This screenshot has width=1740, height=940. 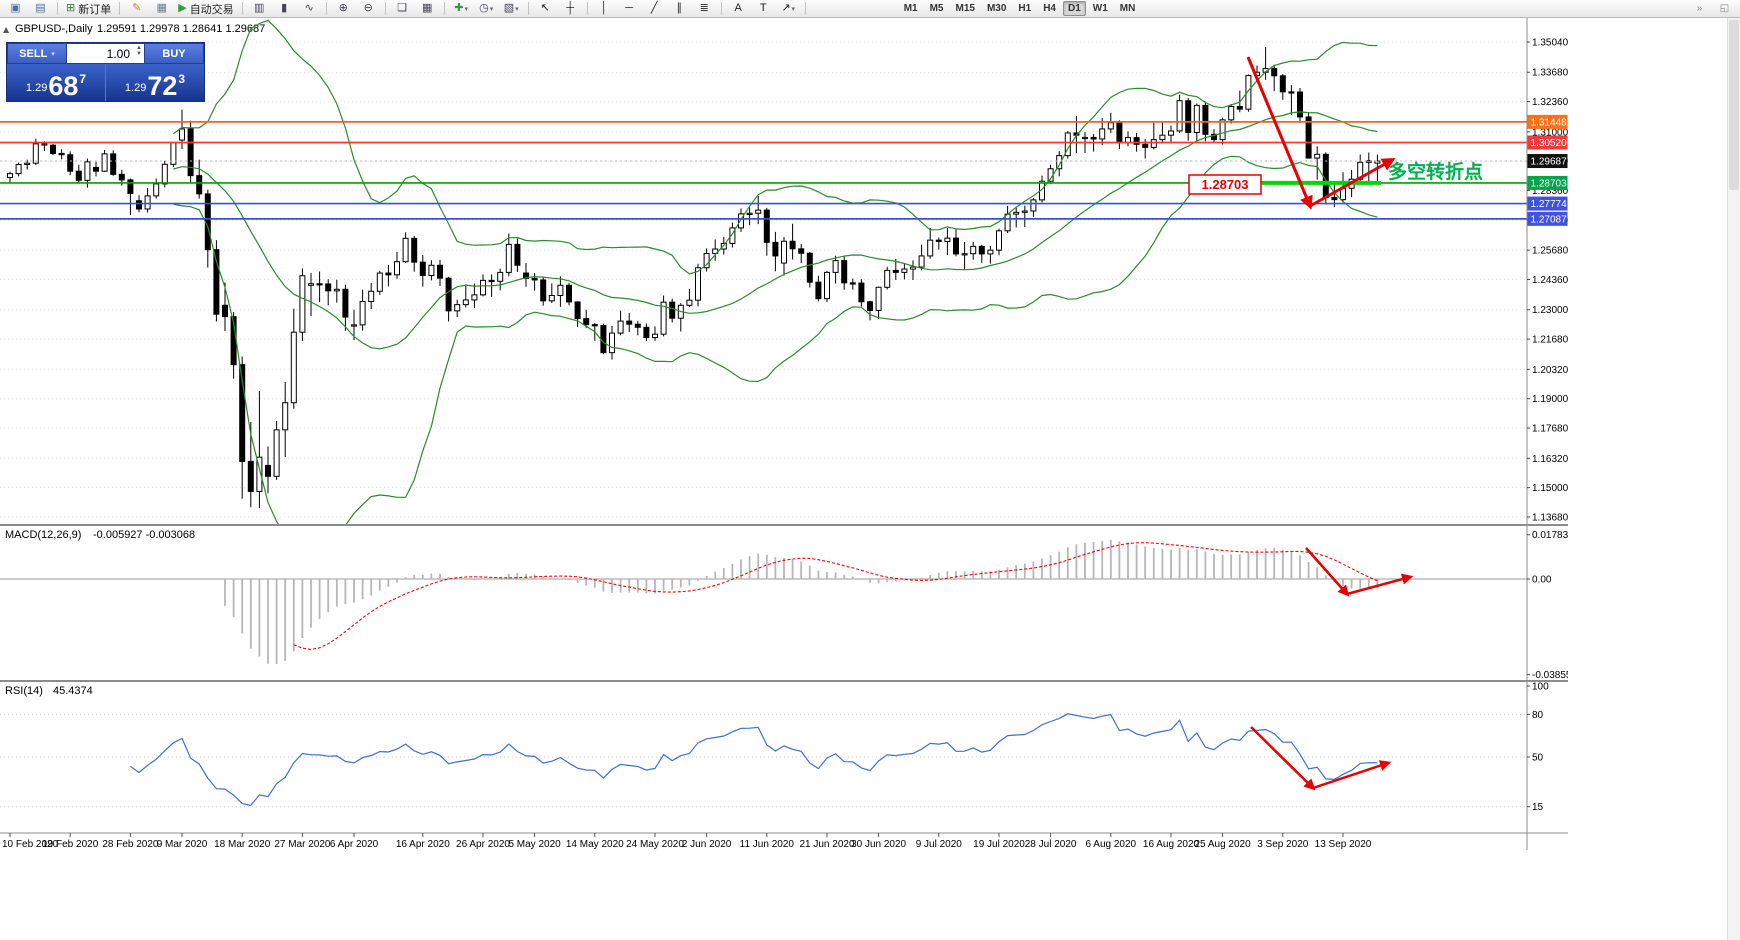 What do you see at coordinates (6, 29) in the screenshot?
I see `collapse-trade-panel-icon: ▲` at bounding box center [6, 29].